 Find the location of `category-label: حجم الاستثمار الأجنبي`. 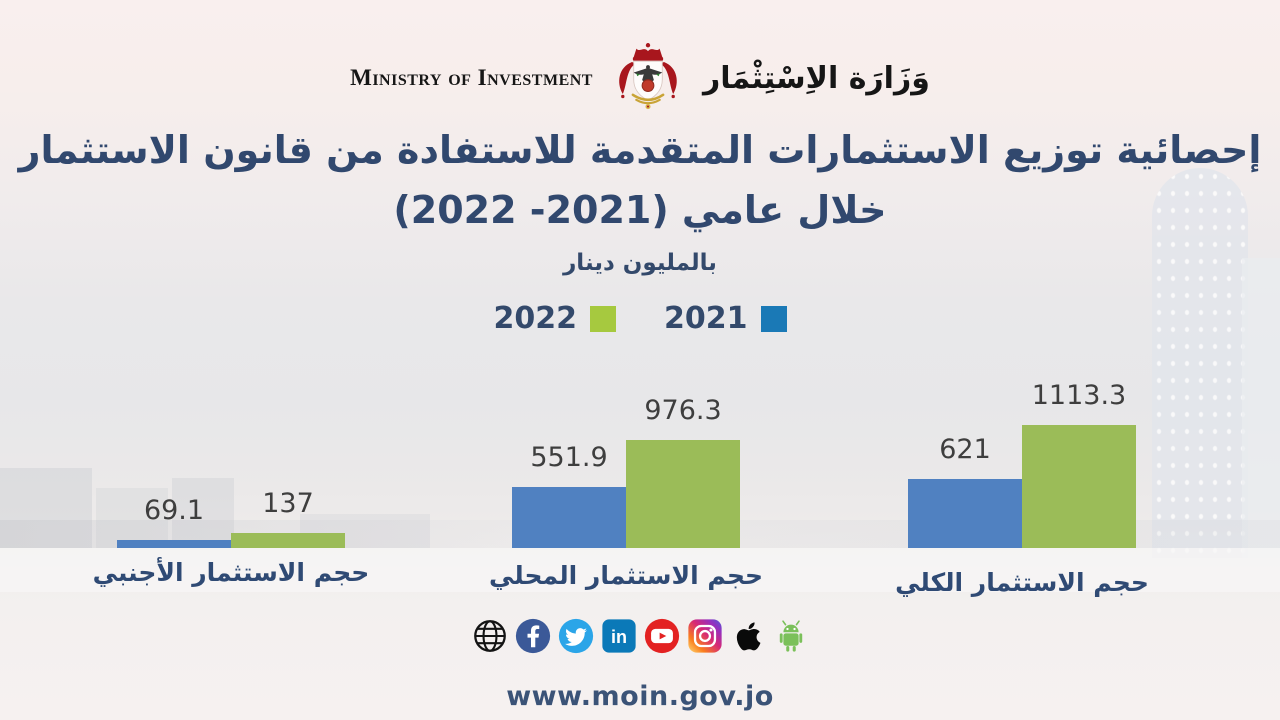

category-label: حجم الاستثمار الأجنبي is located at coordinates (231, 572).